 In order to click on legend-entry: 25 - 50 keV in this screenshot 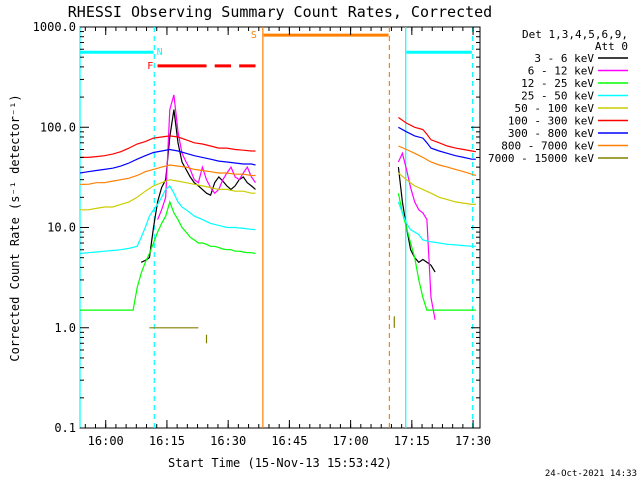, I will do `click(557, 96)`.